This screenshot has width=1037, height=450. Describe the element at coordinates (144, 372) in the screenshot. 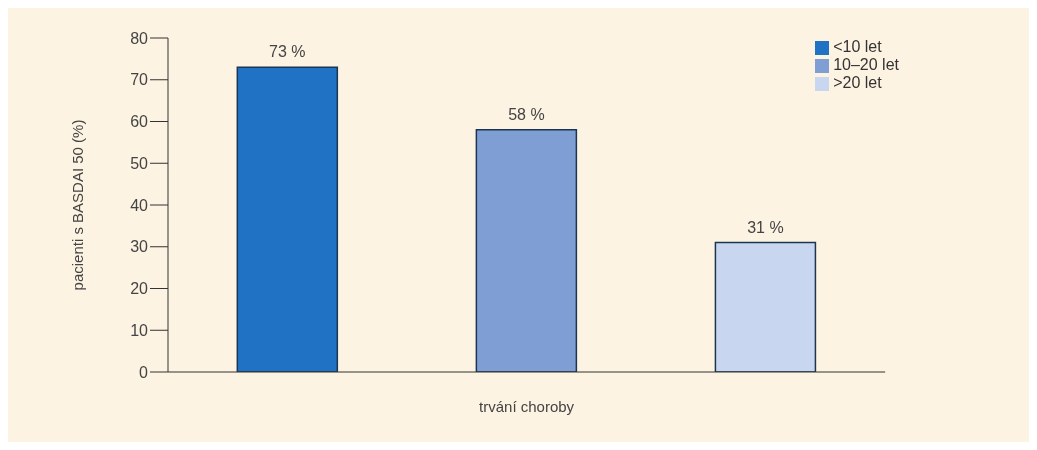

I see `y-tick-label: 0` at that location.